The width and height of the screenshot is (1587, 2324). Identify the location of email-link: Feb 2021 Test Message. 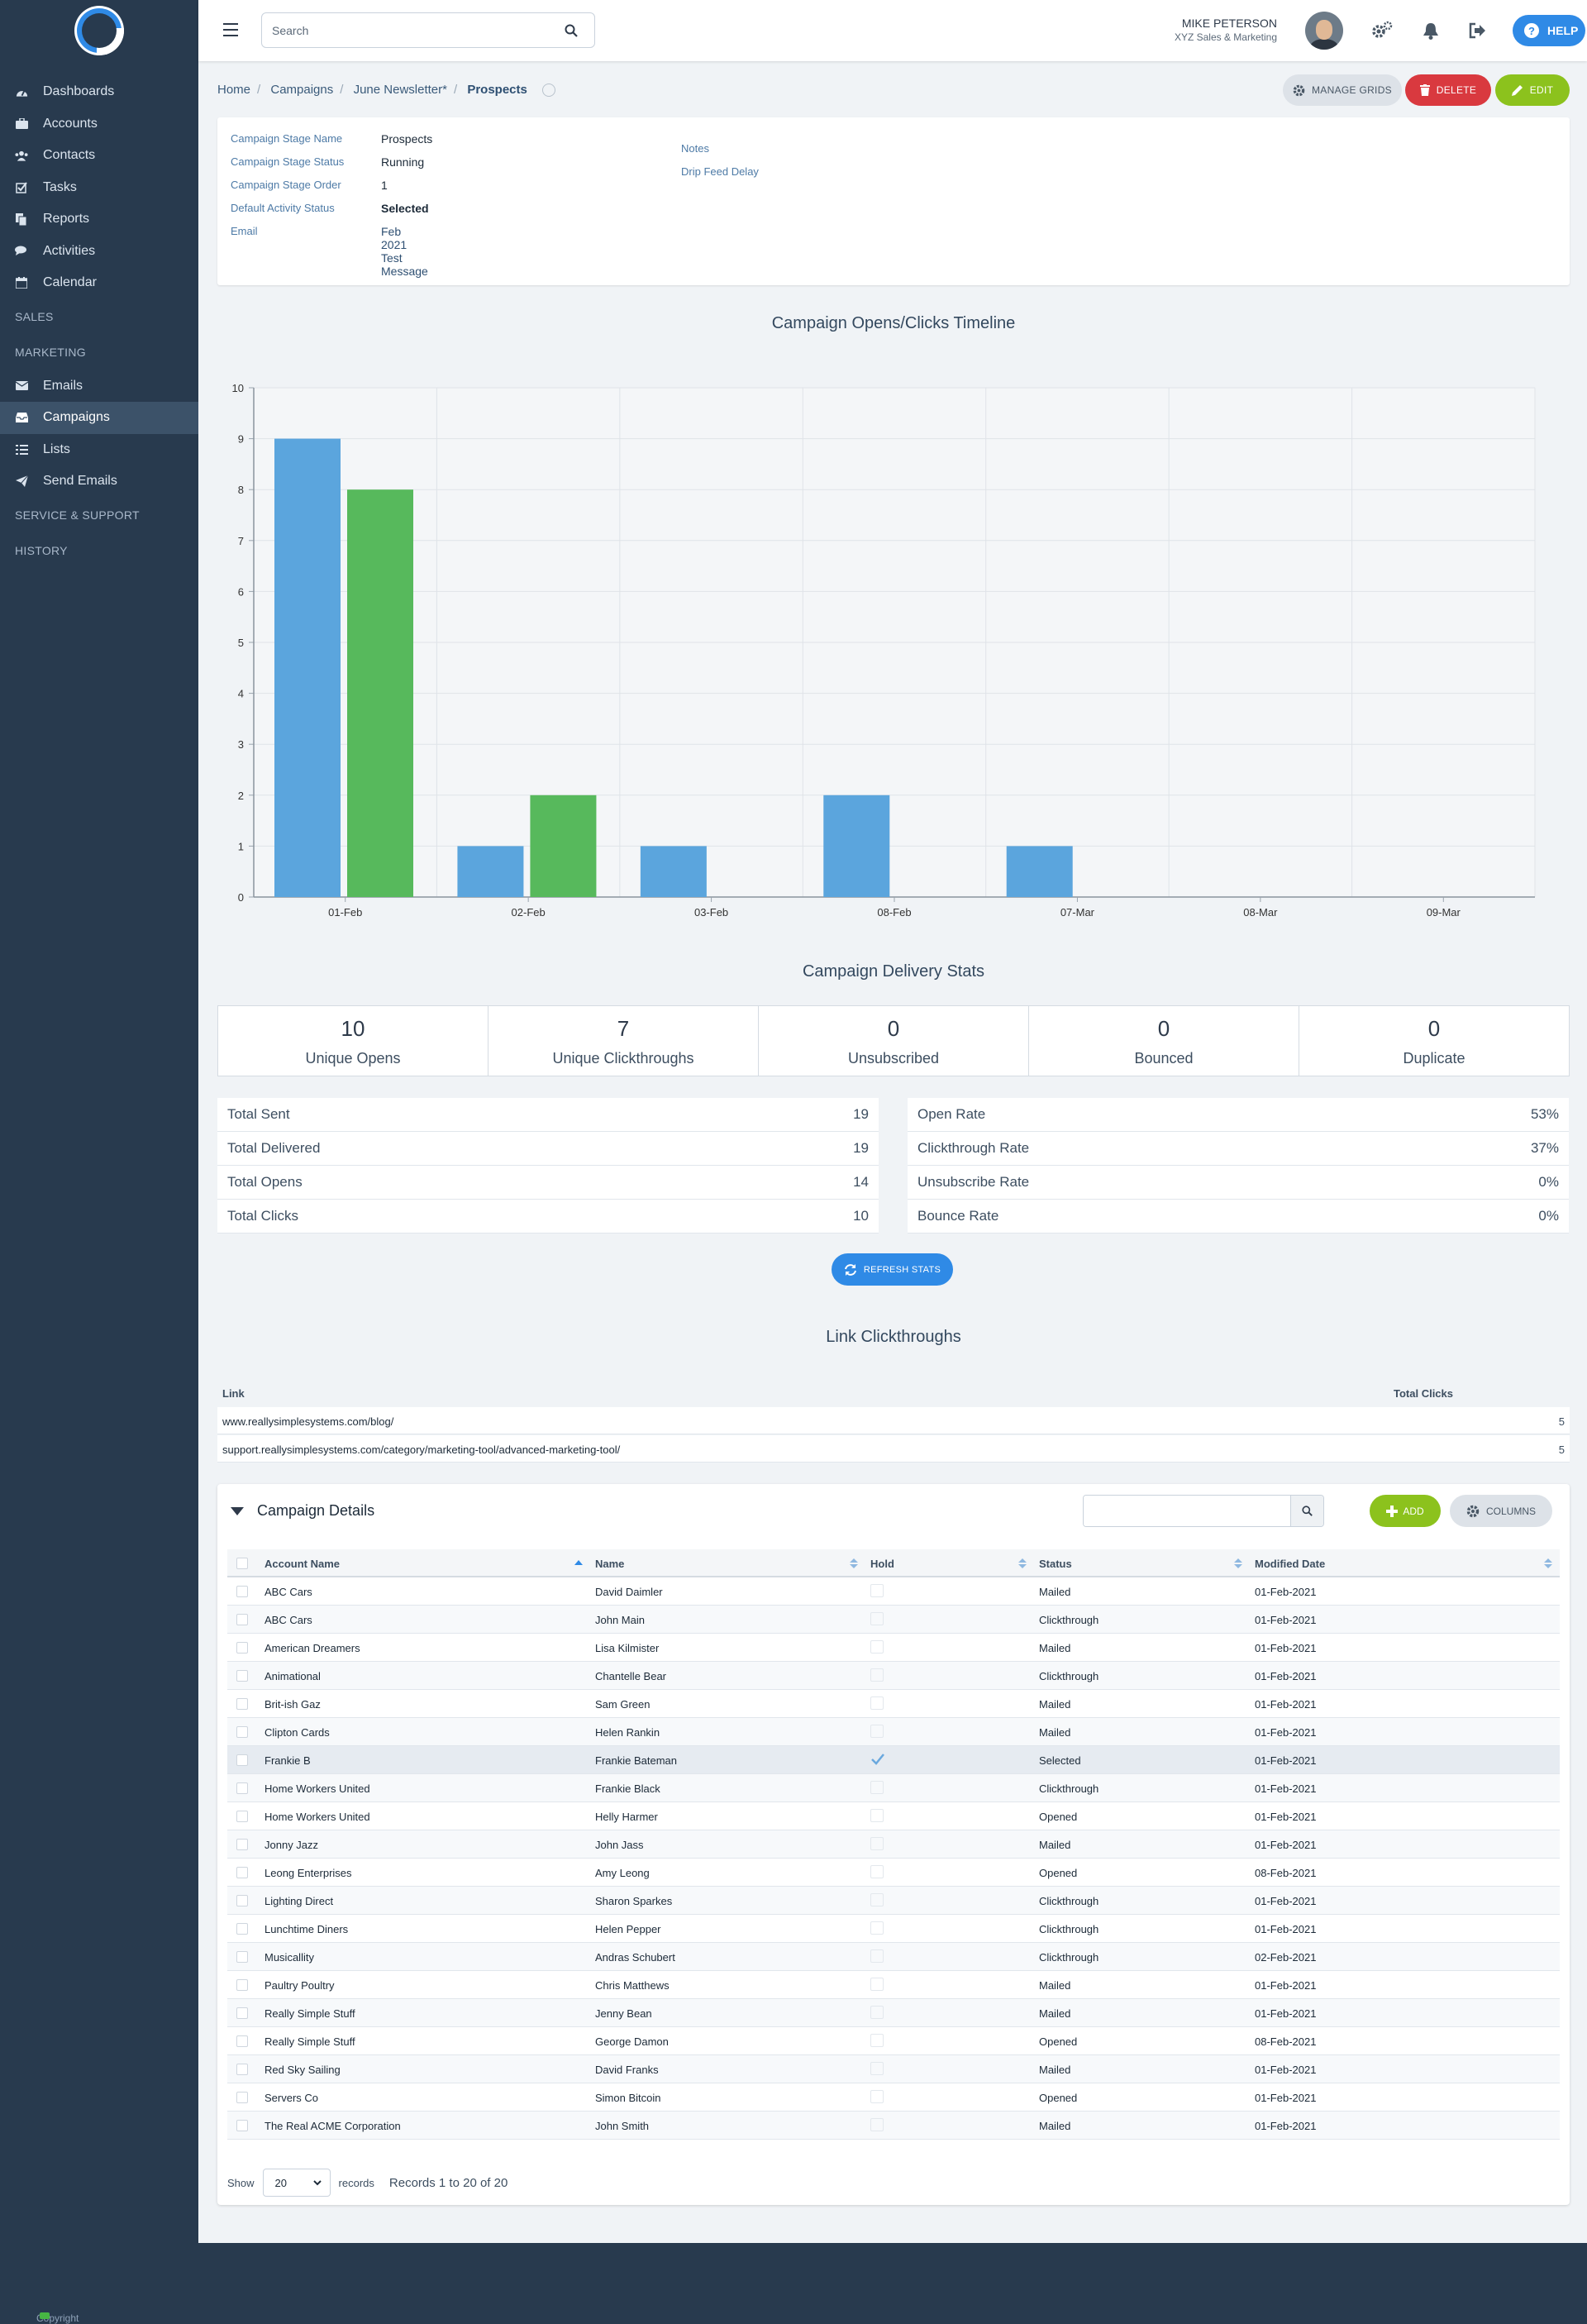
(404, 251).